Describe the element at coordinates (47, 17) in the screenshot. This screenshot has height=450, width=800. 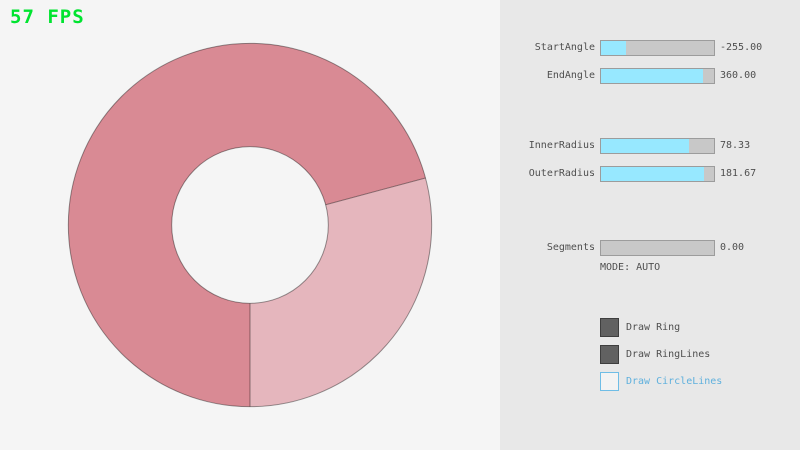
I see `fps-counter: 57 FPS` at that location.